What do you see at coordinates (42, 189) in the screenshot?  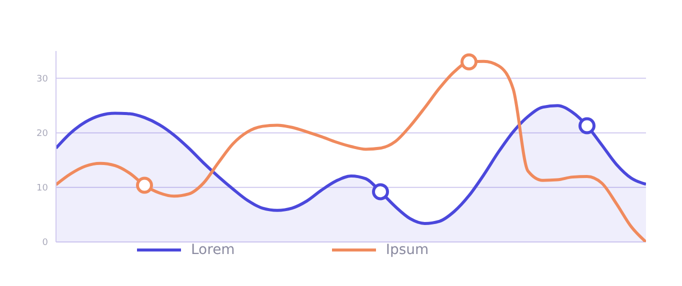 I see `y-tick-label: 10` at bounding box center [42, 189].